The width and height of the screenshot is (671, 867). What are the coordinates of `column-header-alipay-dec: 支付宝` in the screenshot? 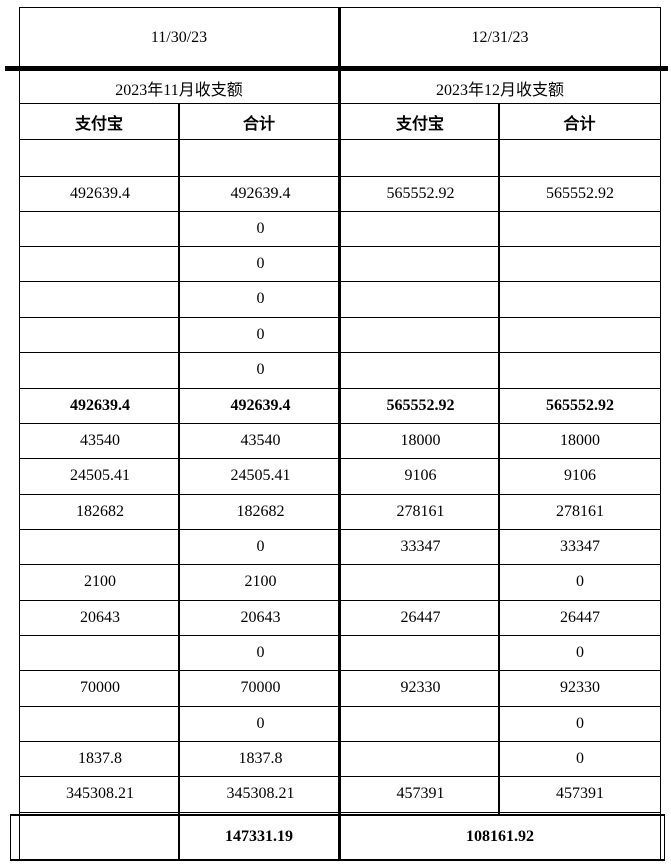 It's located at (419, 123).